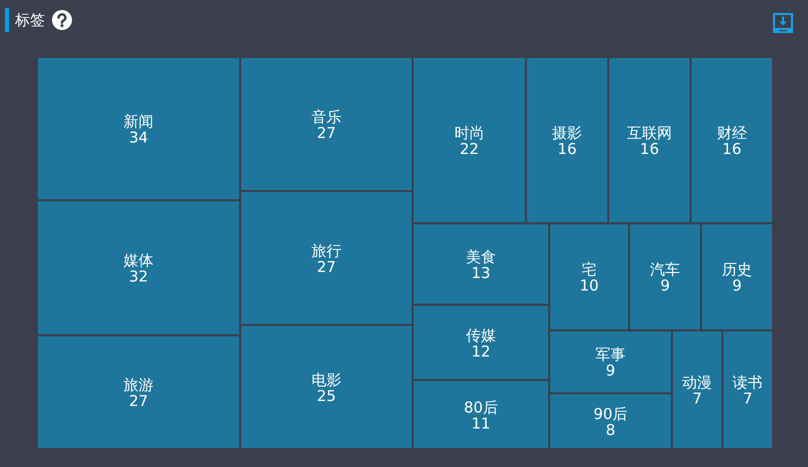 The width and height of the screenshot is (808, 467). I want to click on data-label: 22, so click(469, 149).